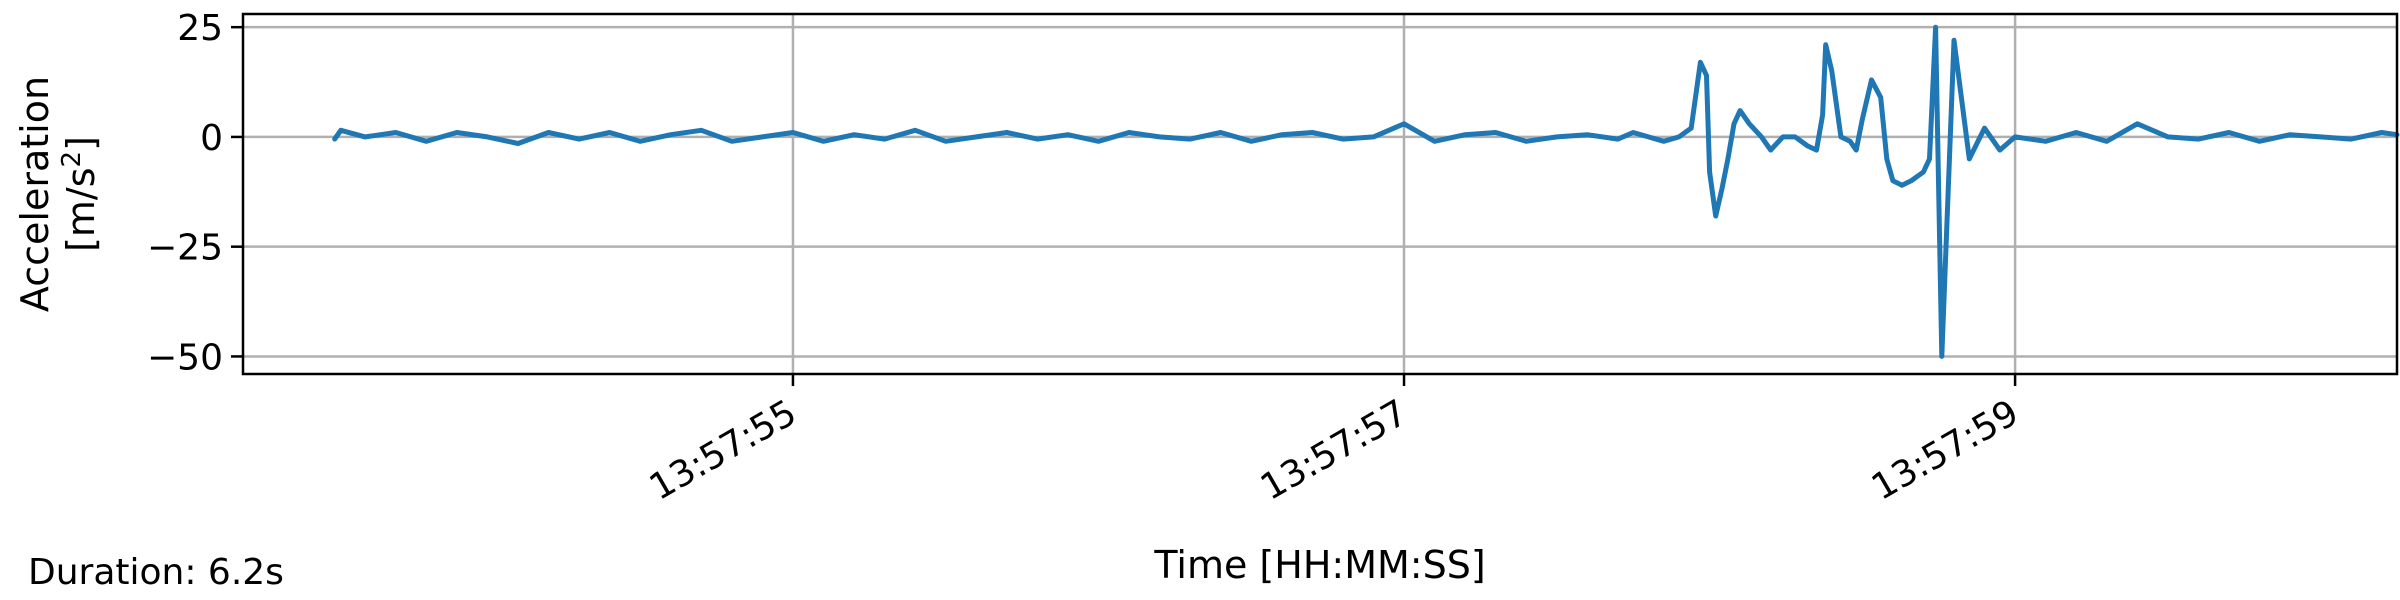 This screenshot has width=2400, height=600. I want to click on y-tick-label: 25, so click(200, 28).